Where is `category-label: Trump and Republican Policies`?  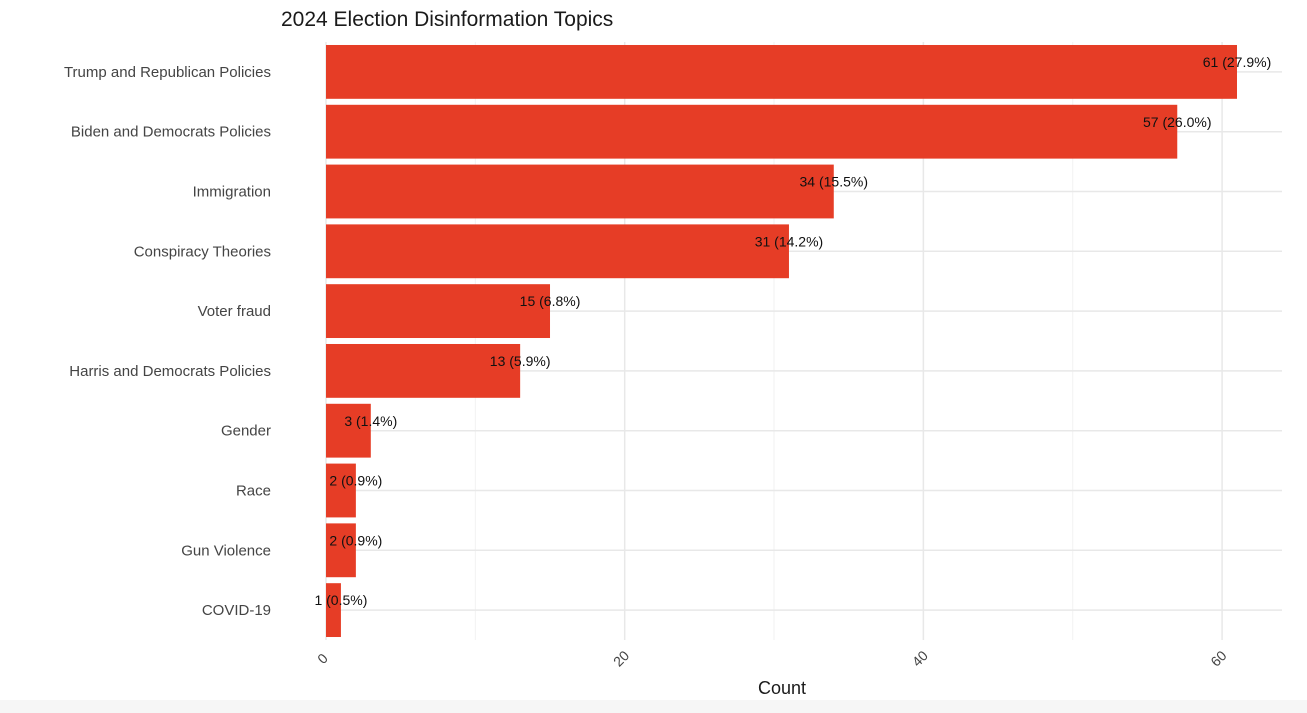 category-label: Trump and Republican Policies is located at coordinates (167, 72).